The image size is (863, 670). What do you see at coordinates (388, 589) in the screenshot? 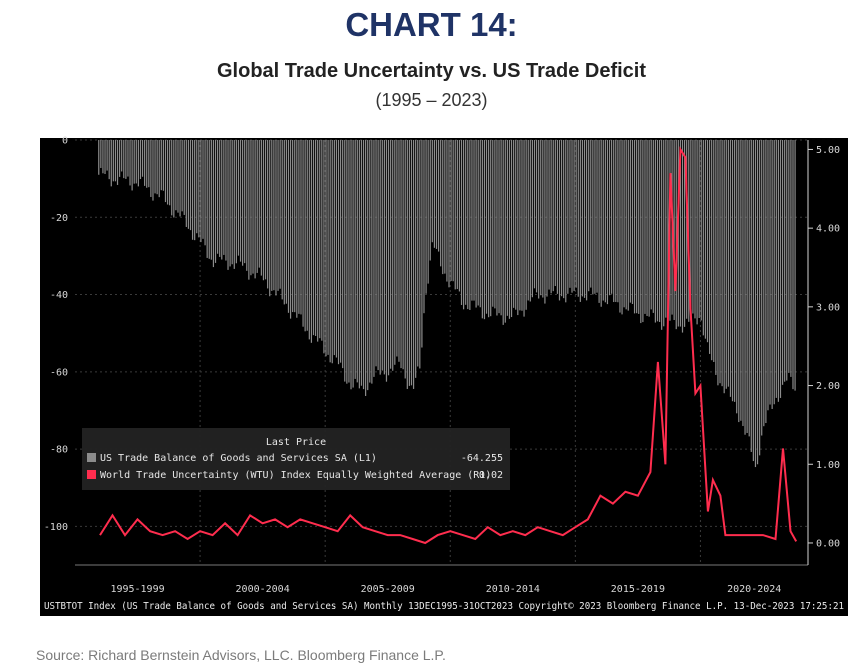
I see `x-period-label: 2005-2009` at bounding box center [388, 589].